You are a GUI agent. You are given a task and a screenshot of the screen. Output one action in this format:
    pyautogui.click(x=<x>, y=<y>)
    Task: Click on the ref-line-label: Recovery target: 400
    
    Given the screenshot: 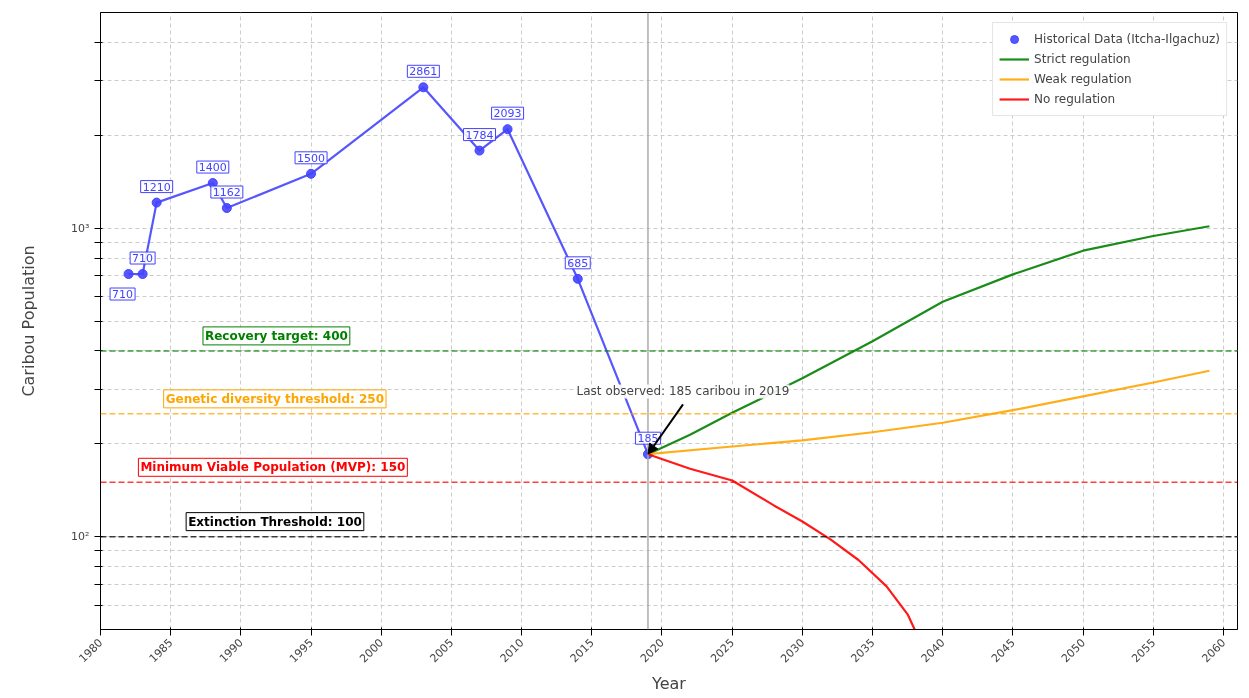 What is the action you would take?
    pyautogui.click(x=276, y=335)
    